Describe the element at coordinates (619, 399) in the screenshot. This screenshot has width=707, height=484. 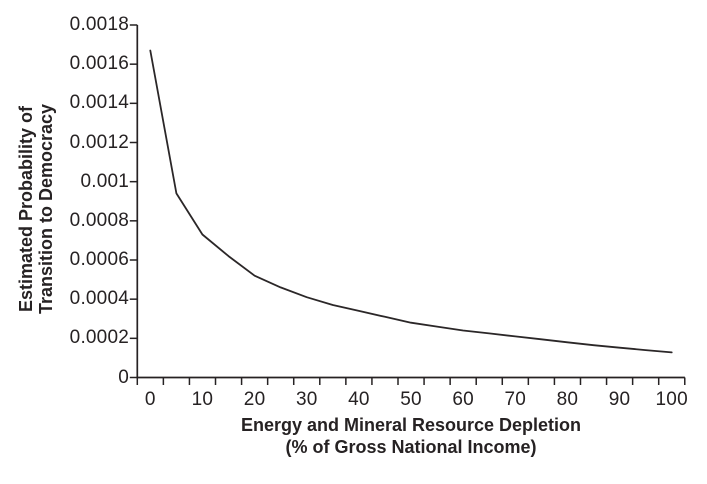
I see `x-axis-tick-label: 90` at that location.